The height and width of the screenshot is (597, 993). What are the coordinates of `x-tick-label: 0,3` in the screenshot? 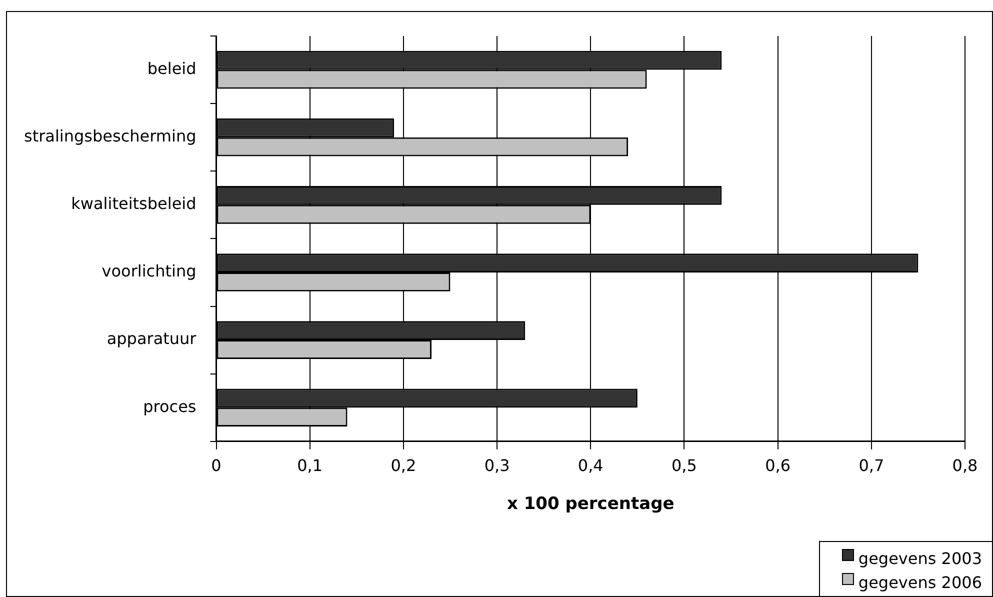 It's located at (497, 466).